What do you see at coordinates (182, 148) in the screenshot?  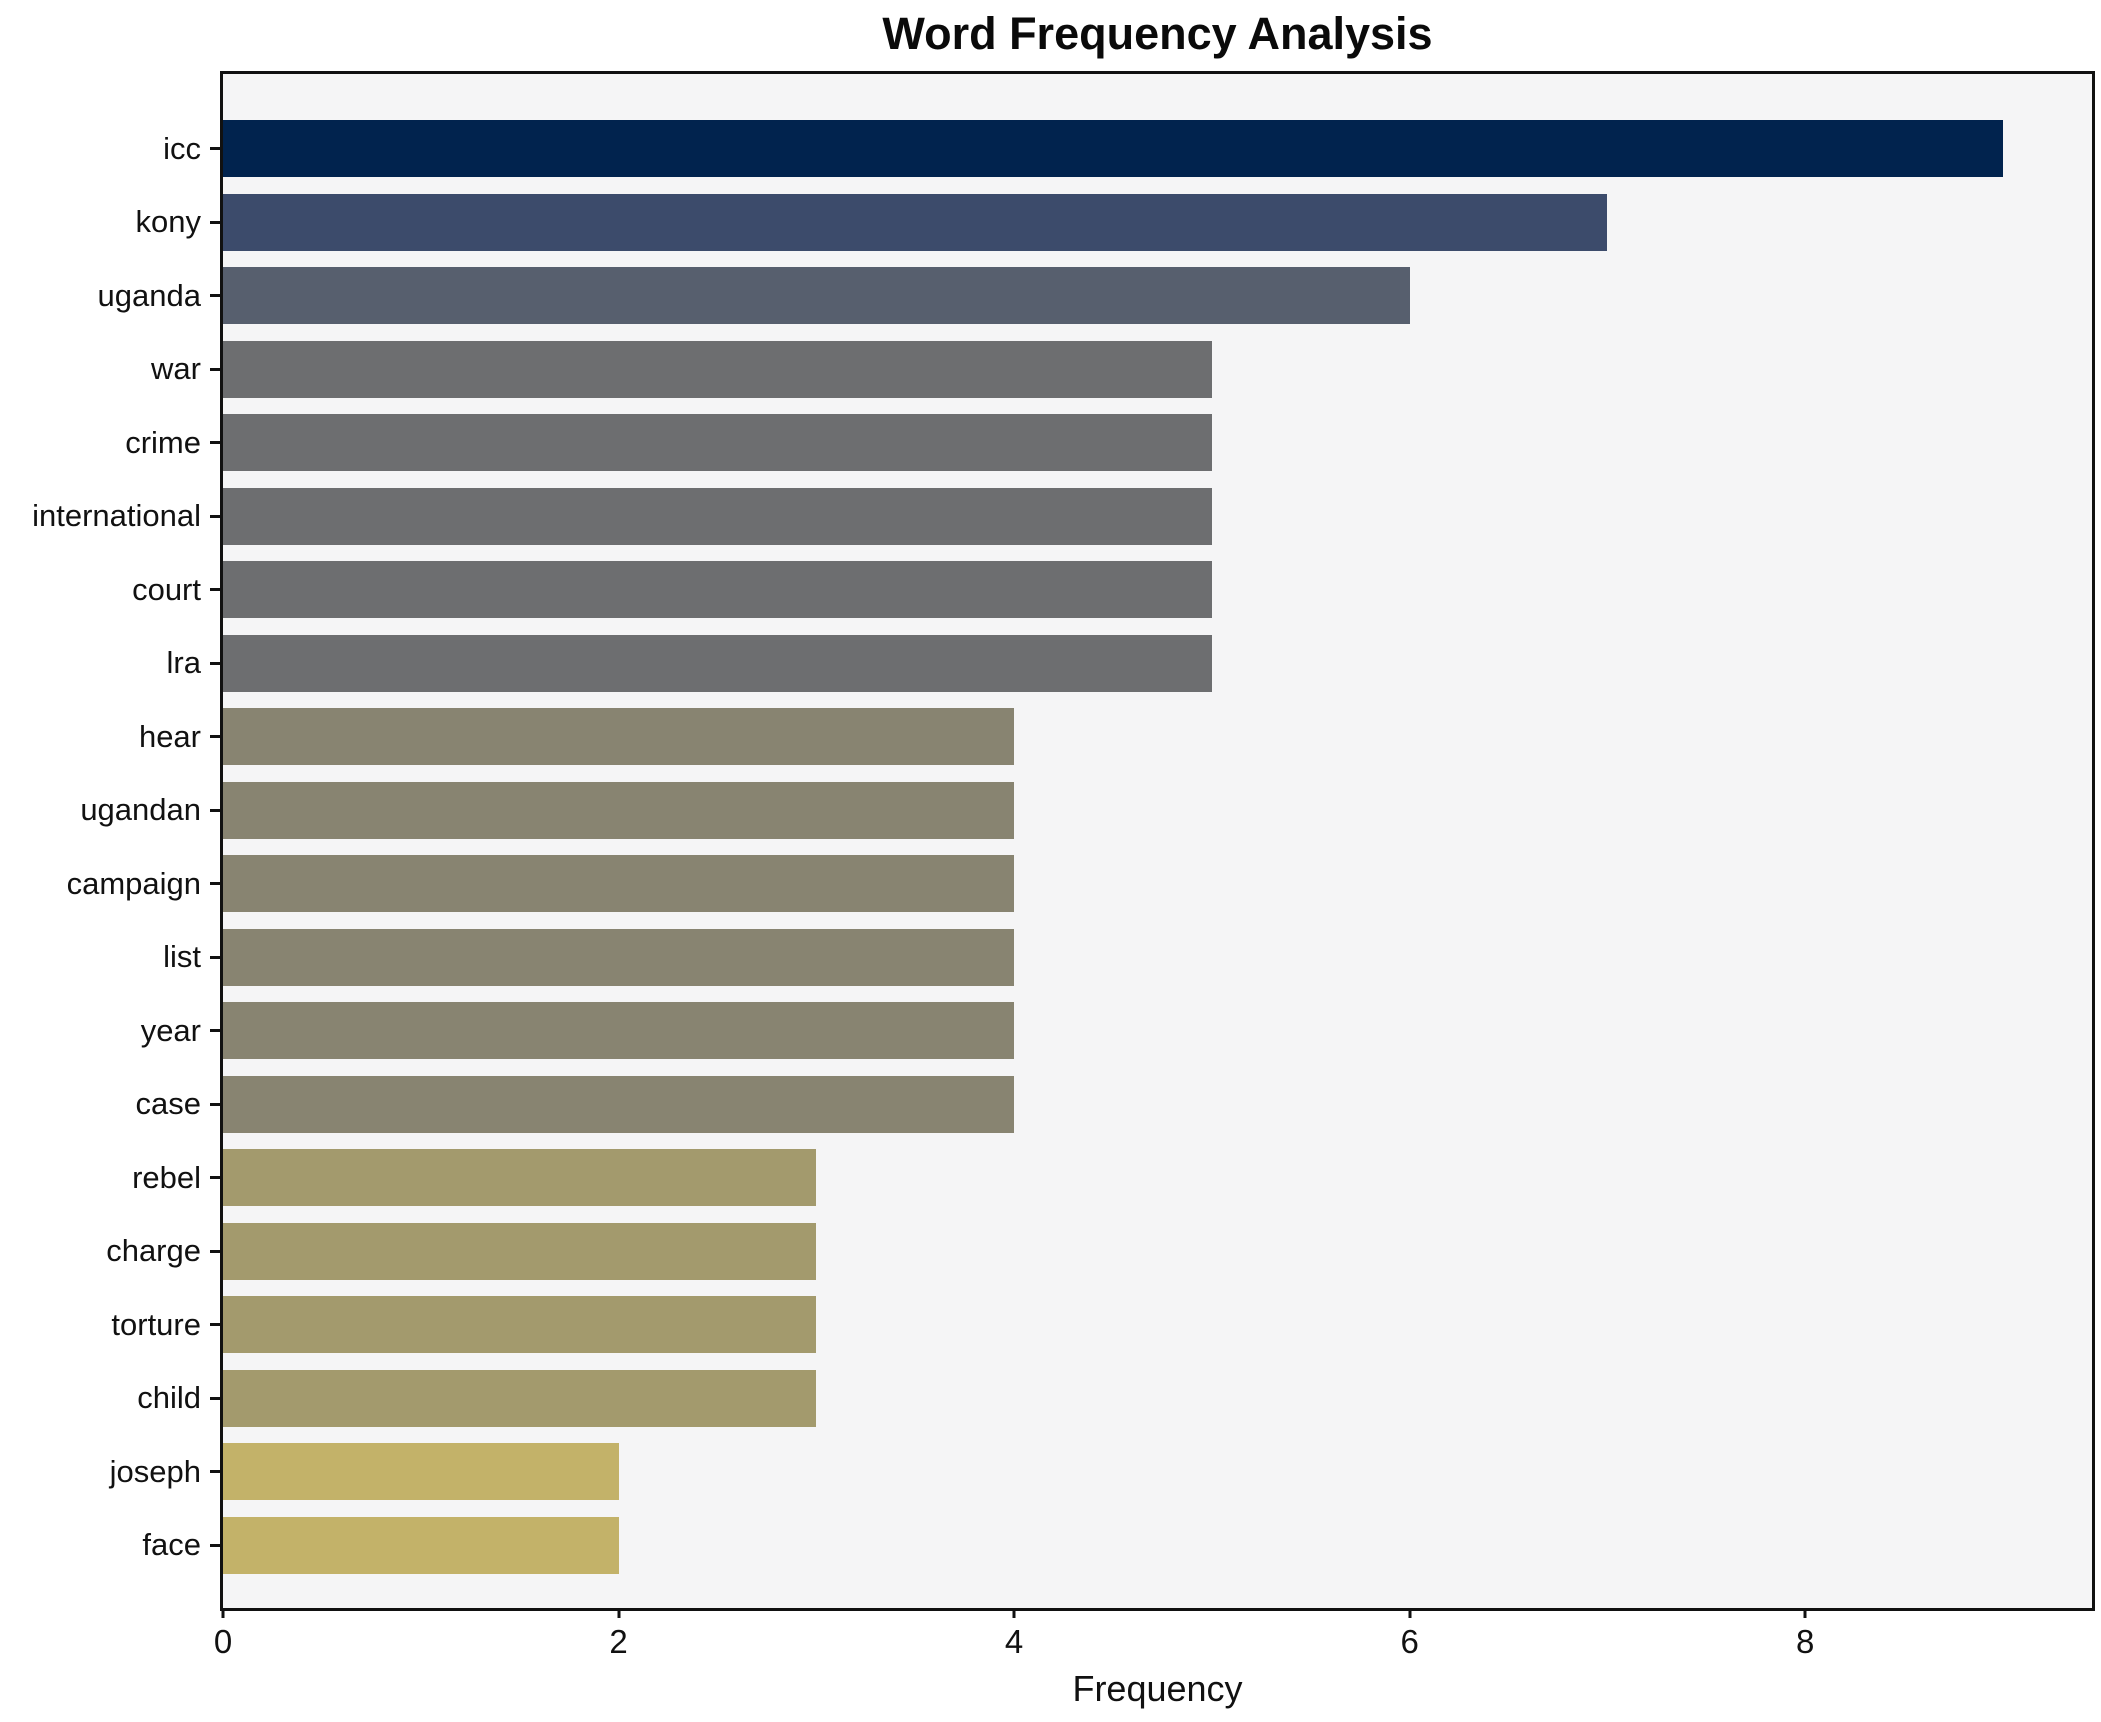 I see `y-tick-label: icc` at bounding box center [182, 148].